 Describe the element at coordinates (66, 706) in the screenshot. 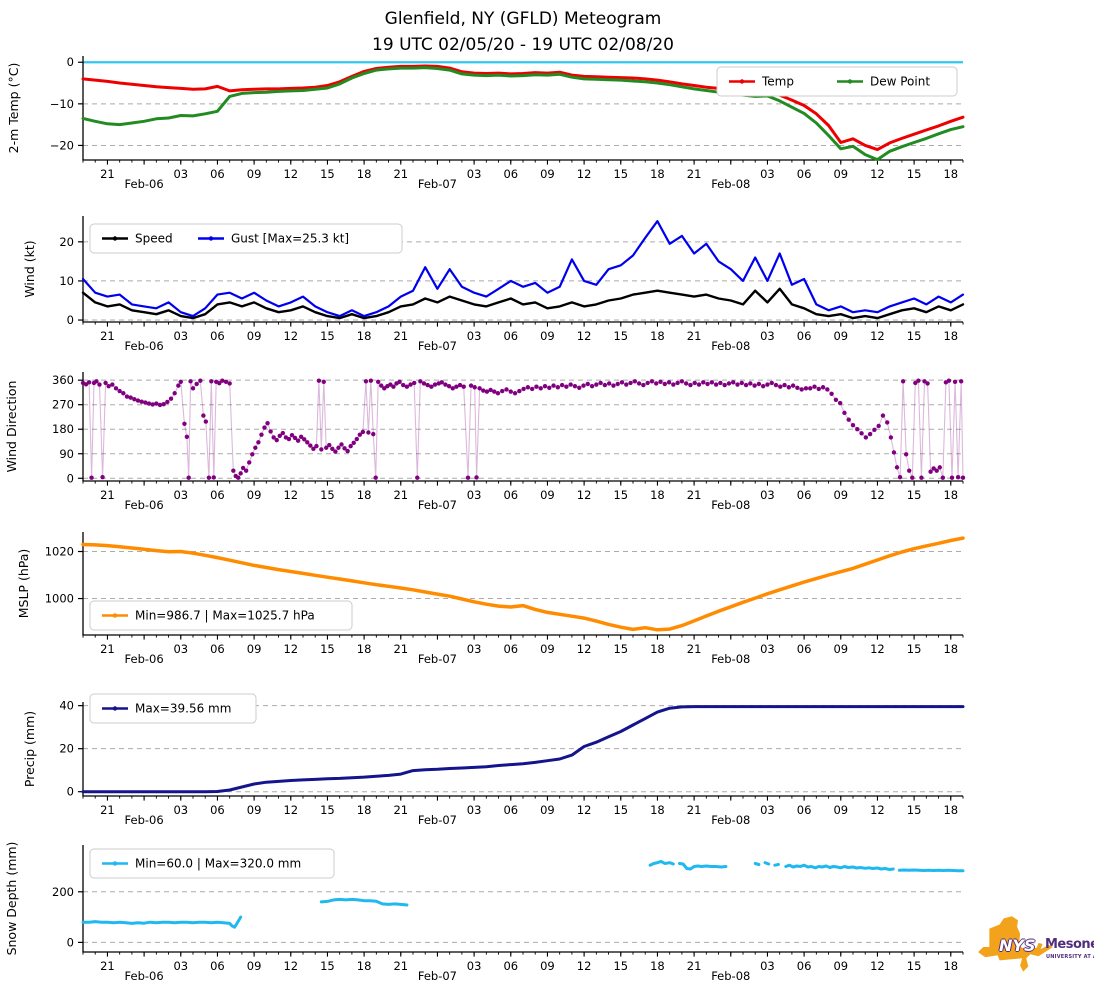

I see `y-tick-label: 40` at that location.